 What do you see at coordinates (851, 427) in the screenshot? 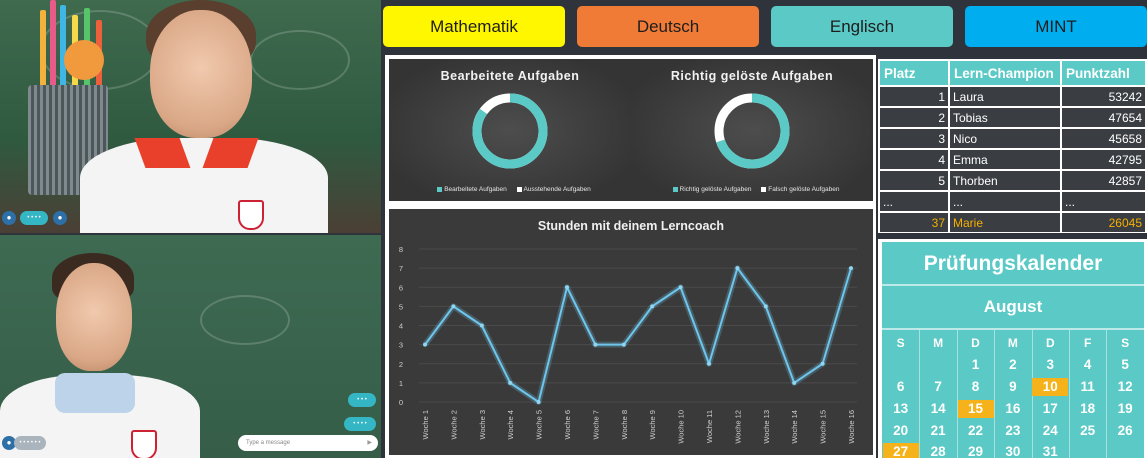
I see `x-tick-label: Woche 16` at bounding box center [851, 427].